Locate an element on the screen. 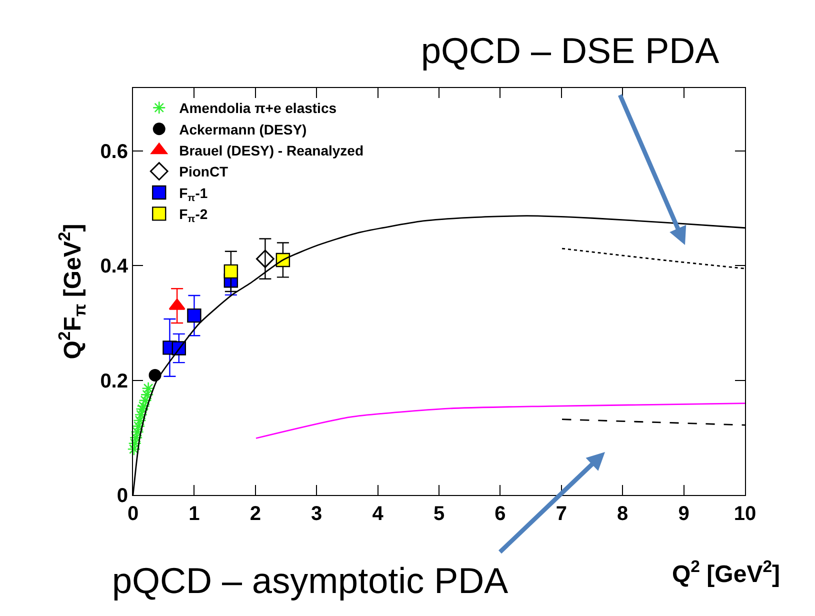 This screenshot has width=815, height=616. x-tick-label: 9 is located at coordinates (684, 514).